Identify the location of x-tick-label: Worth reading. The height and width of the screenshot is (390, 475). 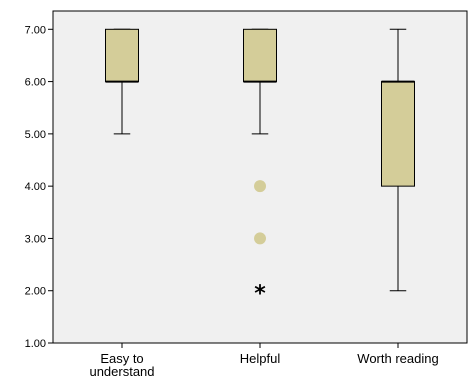
(397, 358).